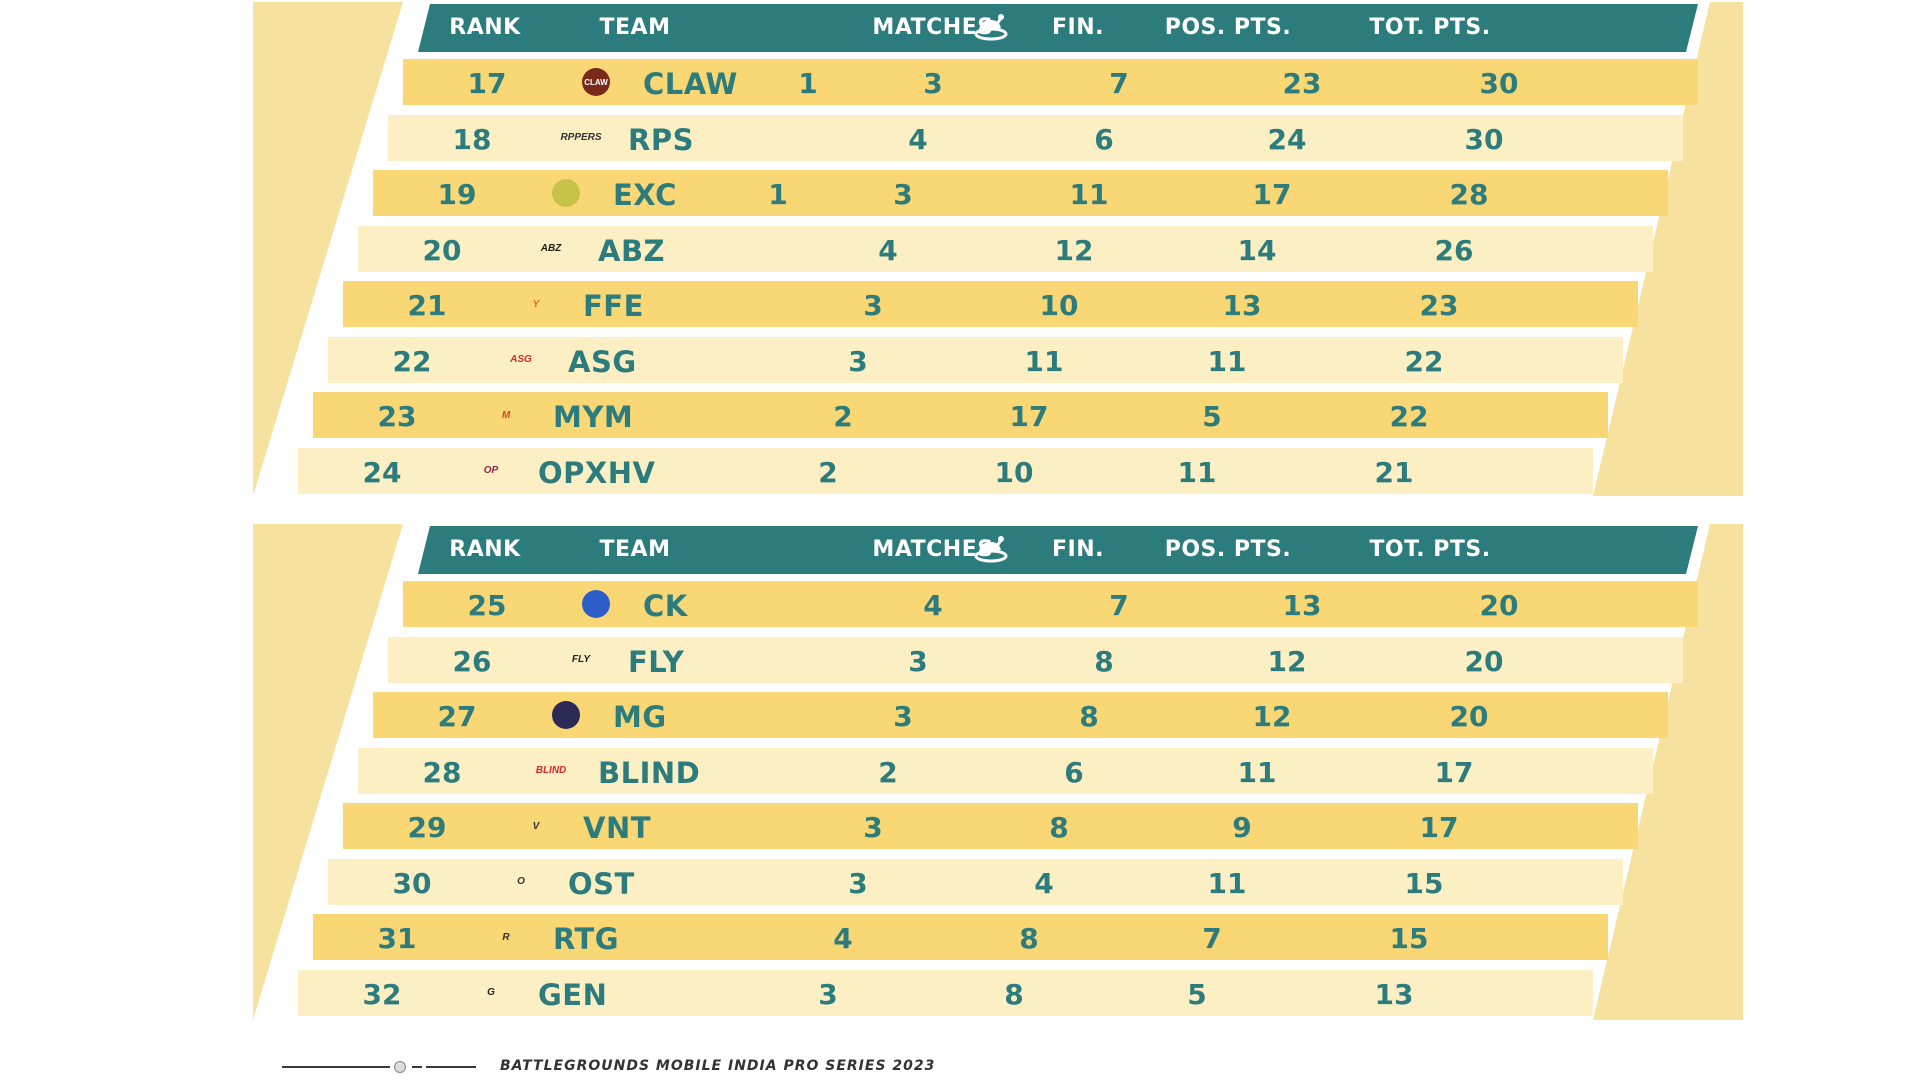 The width and height of the screenshot is (1920, 1080). Describe the element at coordinates (1287, 139) in the screenshot. I see `position-points-cell: 24` at that location.